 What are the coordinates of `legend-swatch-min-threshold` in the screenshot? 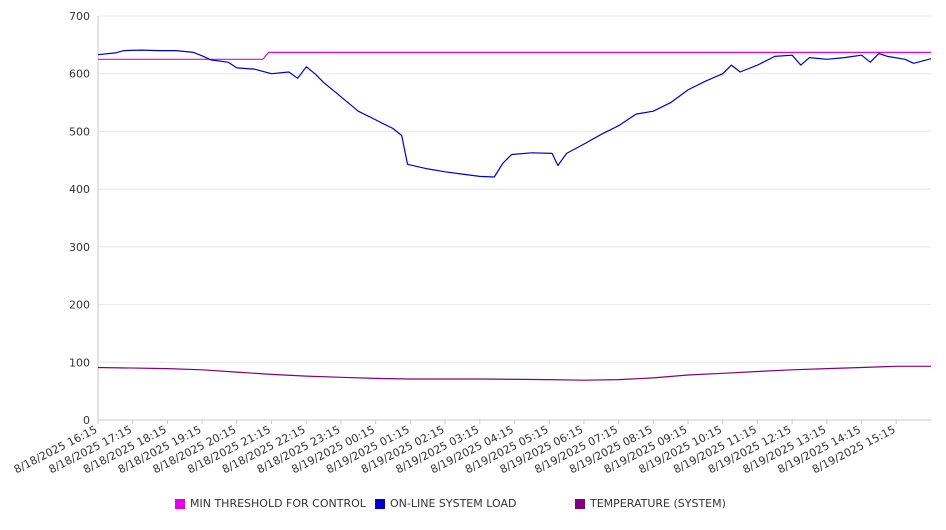 It's located at (180, 503).